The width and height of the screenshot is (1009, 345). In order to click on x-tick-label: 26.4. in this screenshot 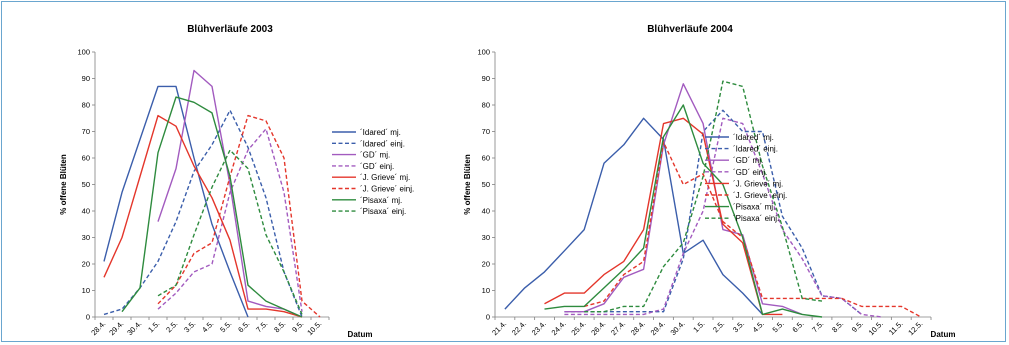, I will do `click(598, 328)`.